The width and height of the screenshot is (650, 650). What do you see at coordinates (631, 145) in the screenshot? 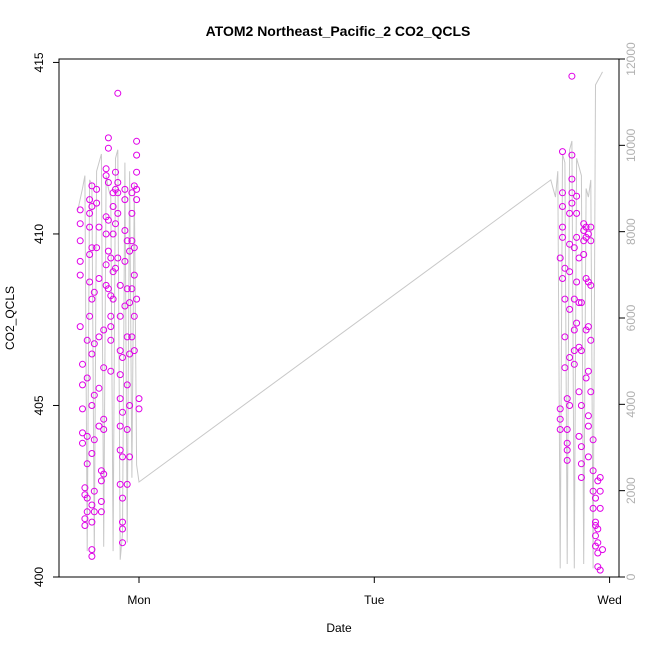
I see `y-right-tick-label: 10000` at bounding box center [631, 145].